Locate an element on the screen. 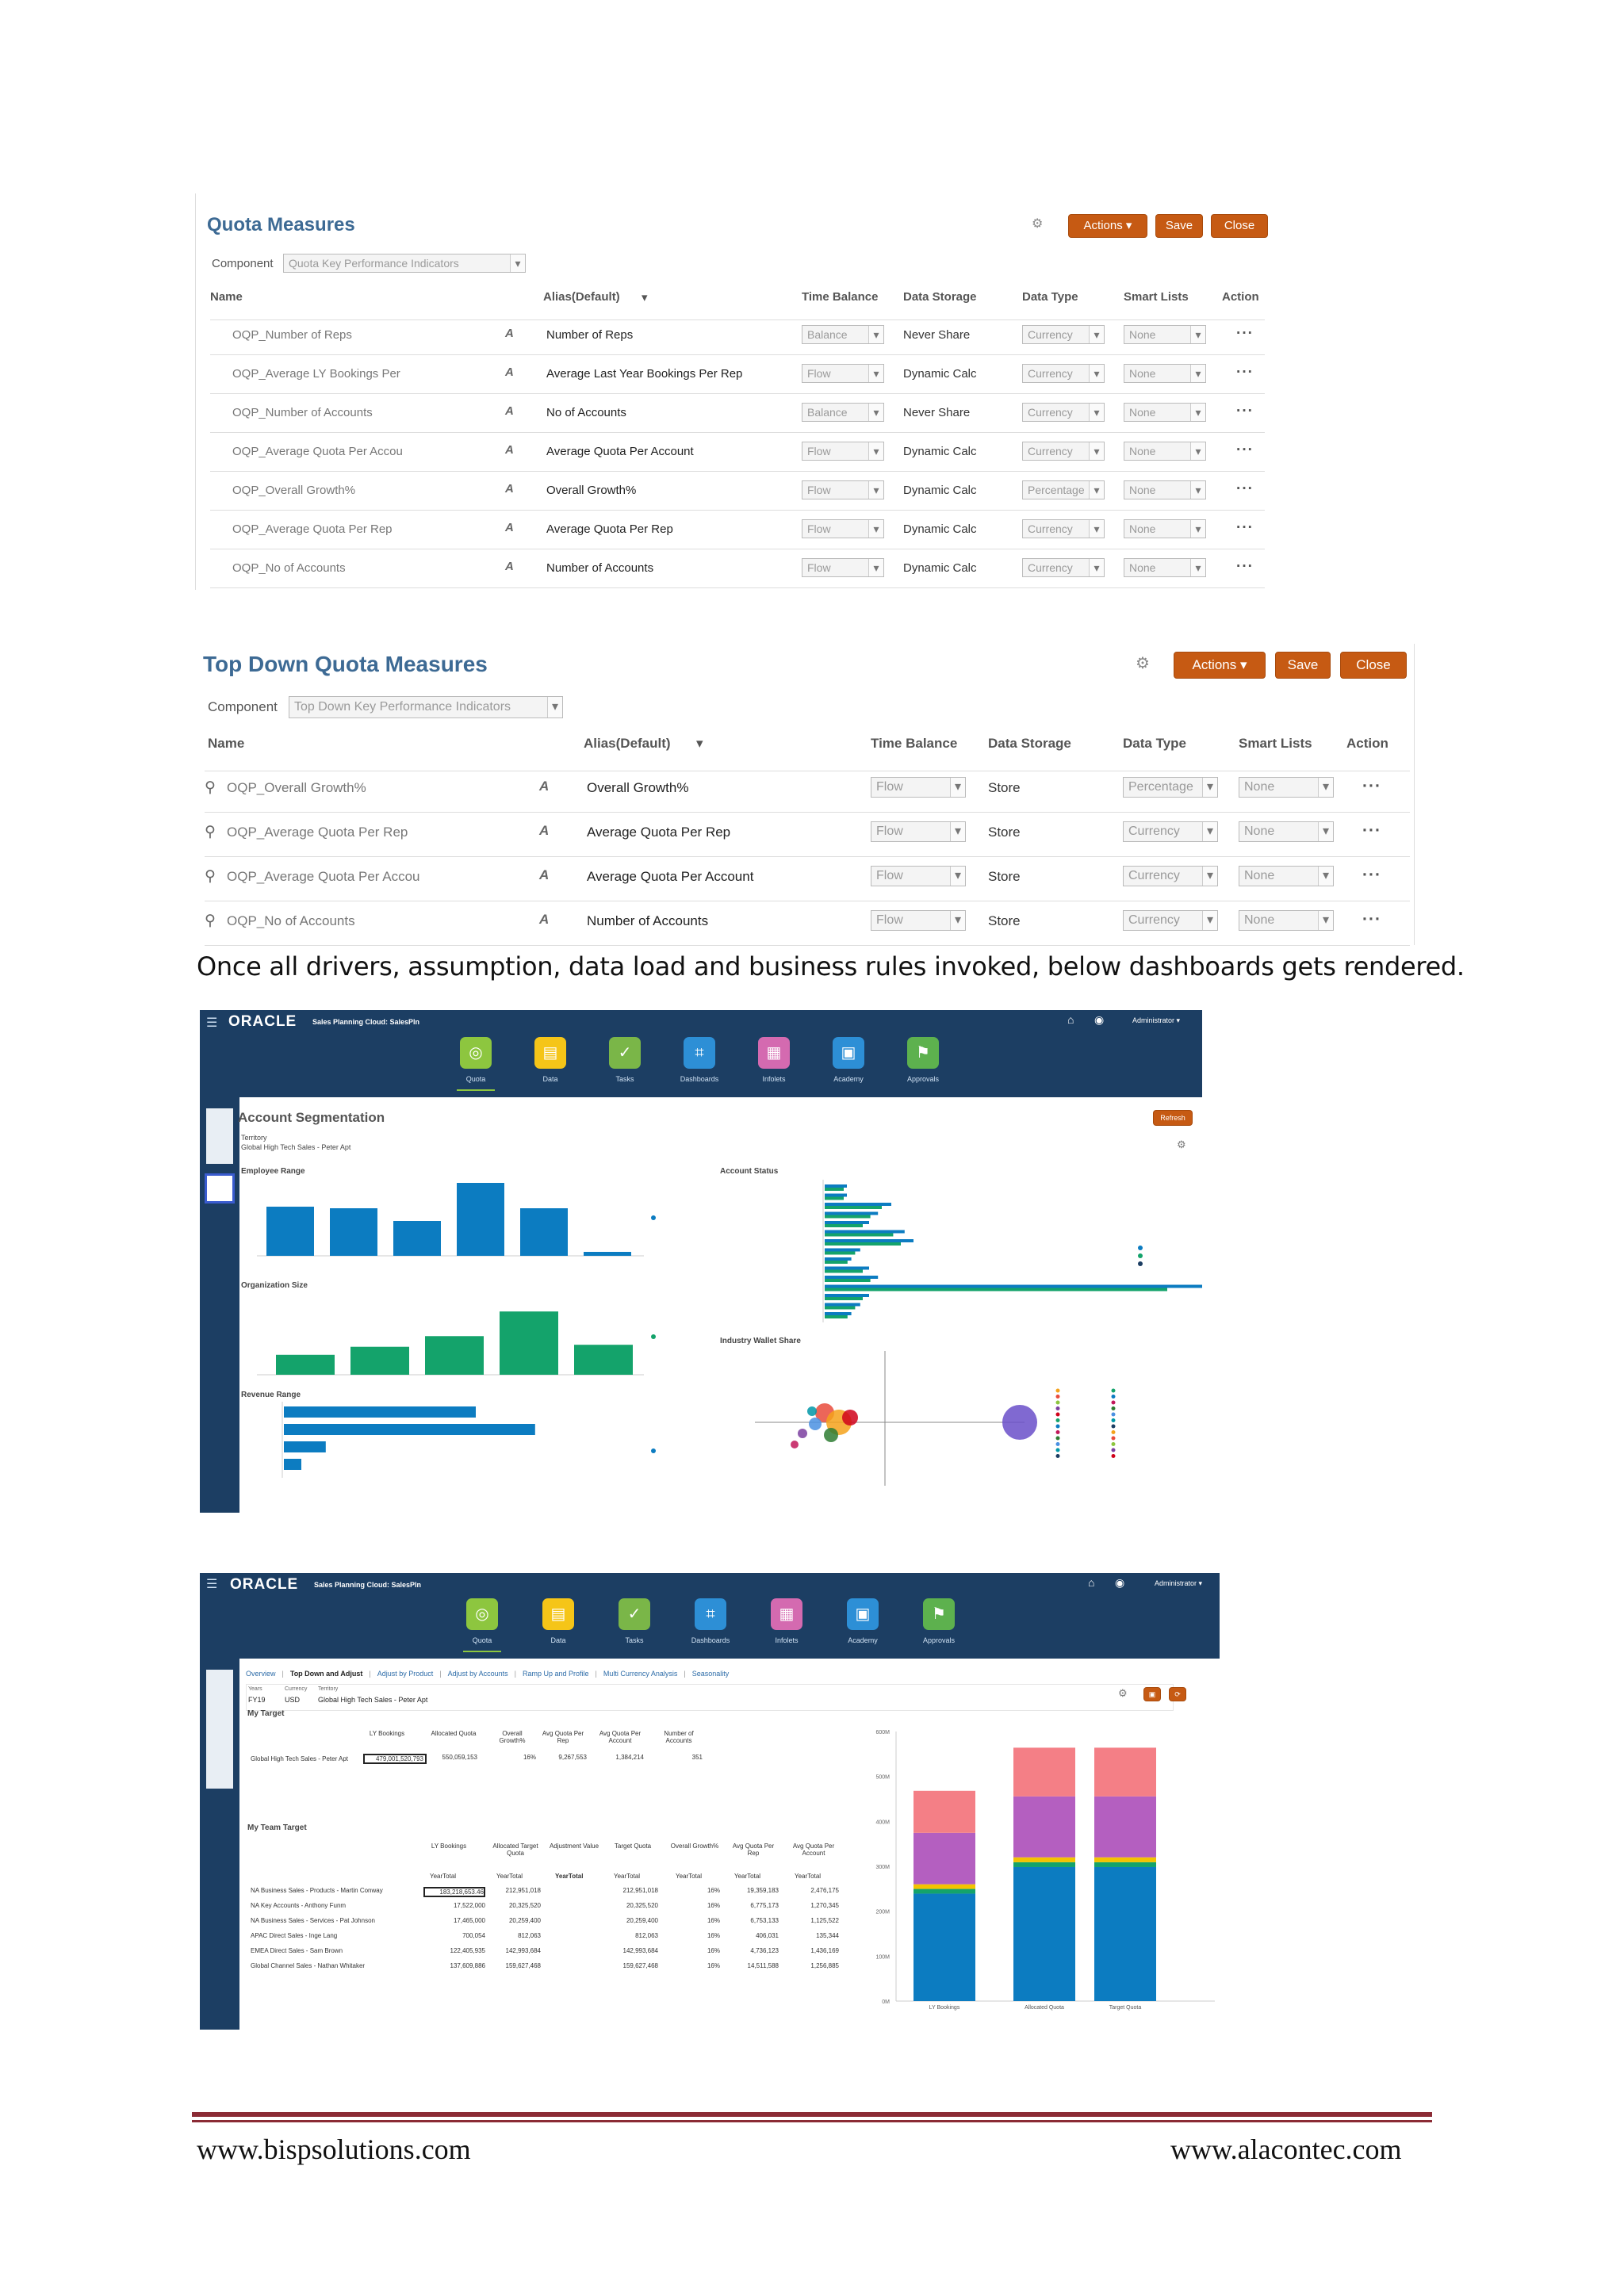 The image size is (1624, 2296). team-cell: 20,259,400 is located at coordinates (524, 1920).